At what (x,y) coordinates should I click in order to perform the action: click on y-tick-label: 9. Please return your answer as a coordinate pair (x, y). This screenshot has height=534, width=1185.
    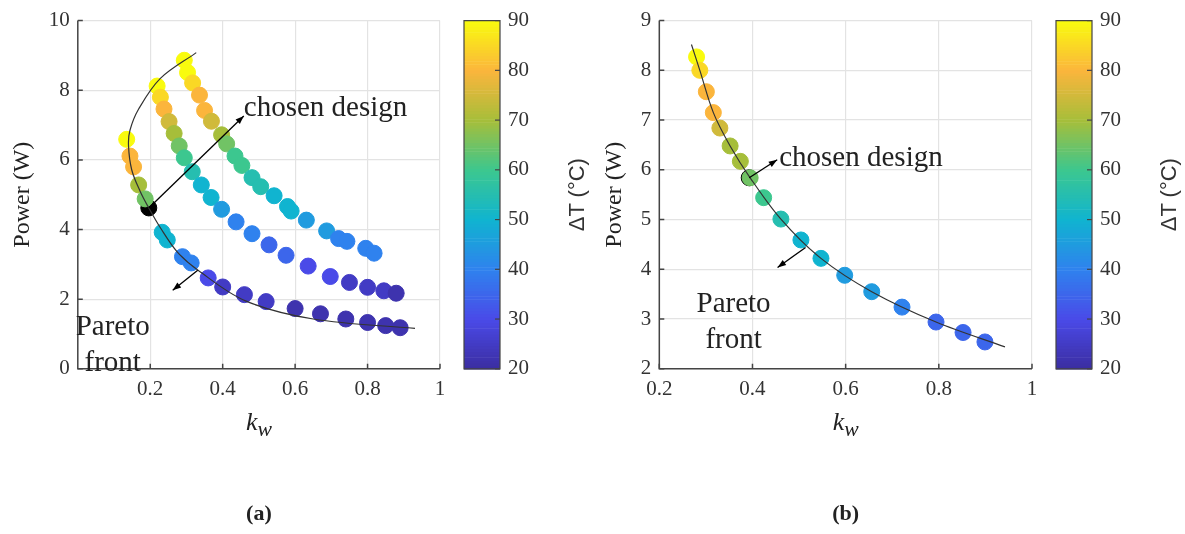
    Looking at the image, I should click on (646, 19).